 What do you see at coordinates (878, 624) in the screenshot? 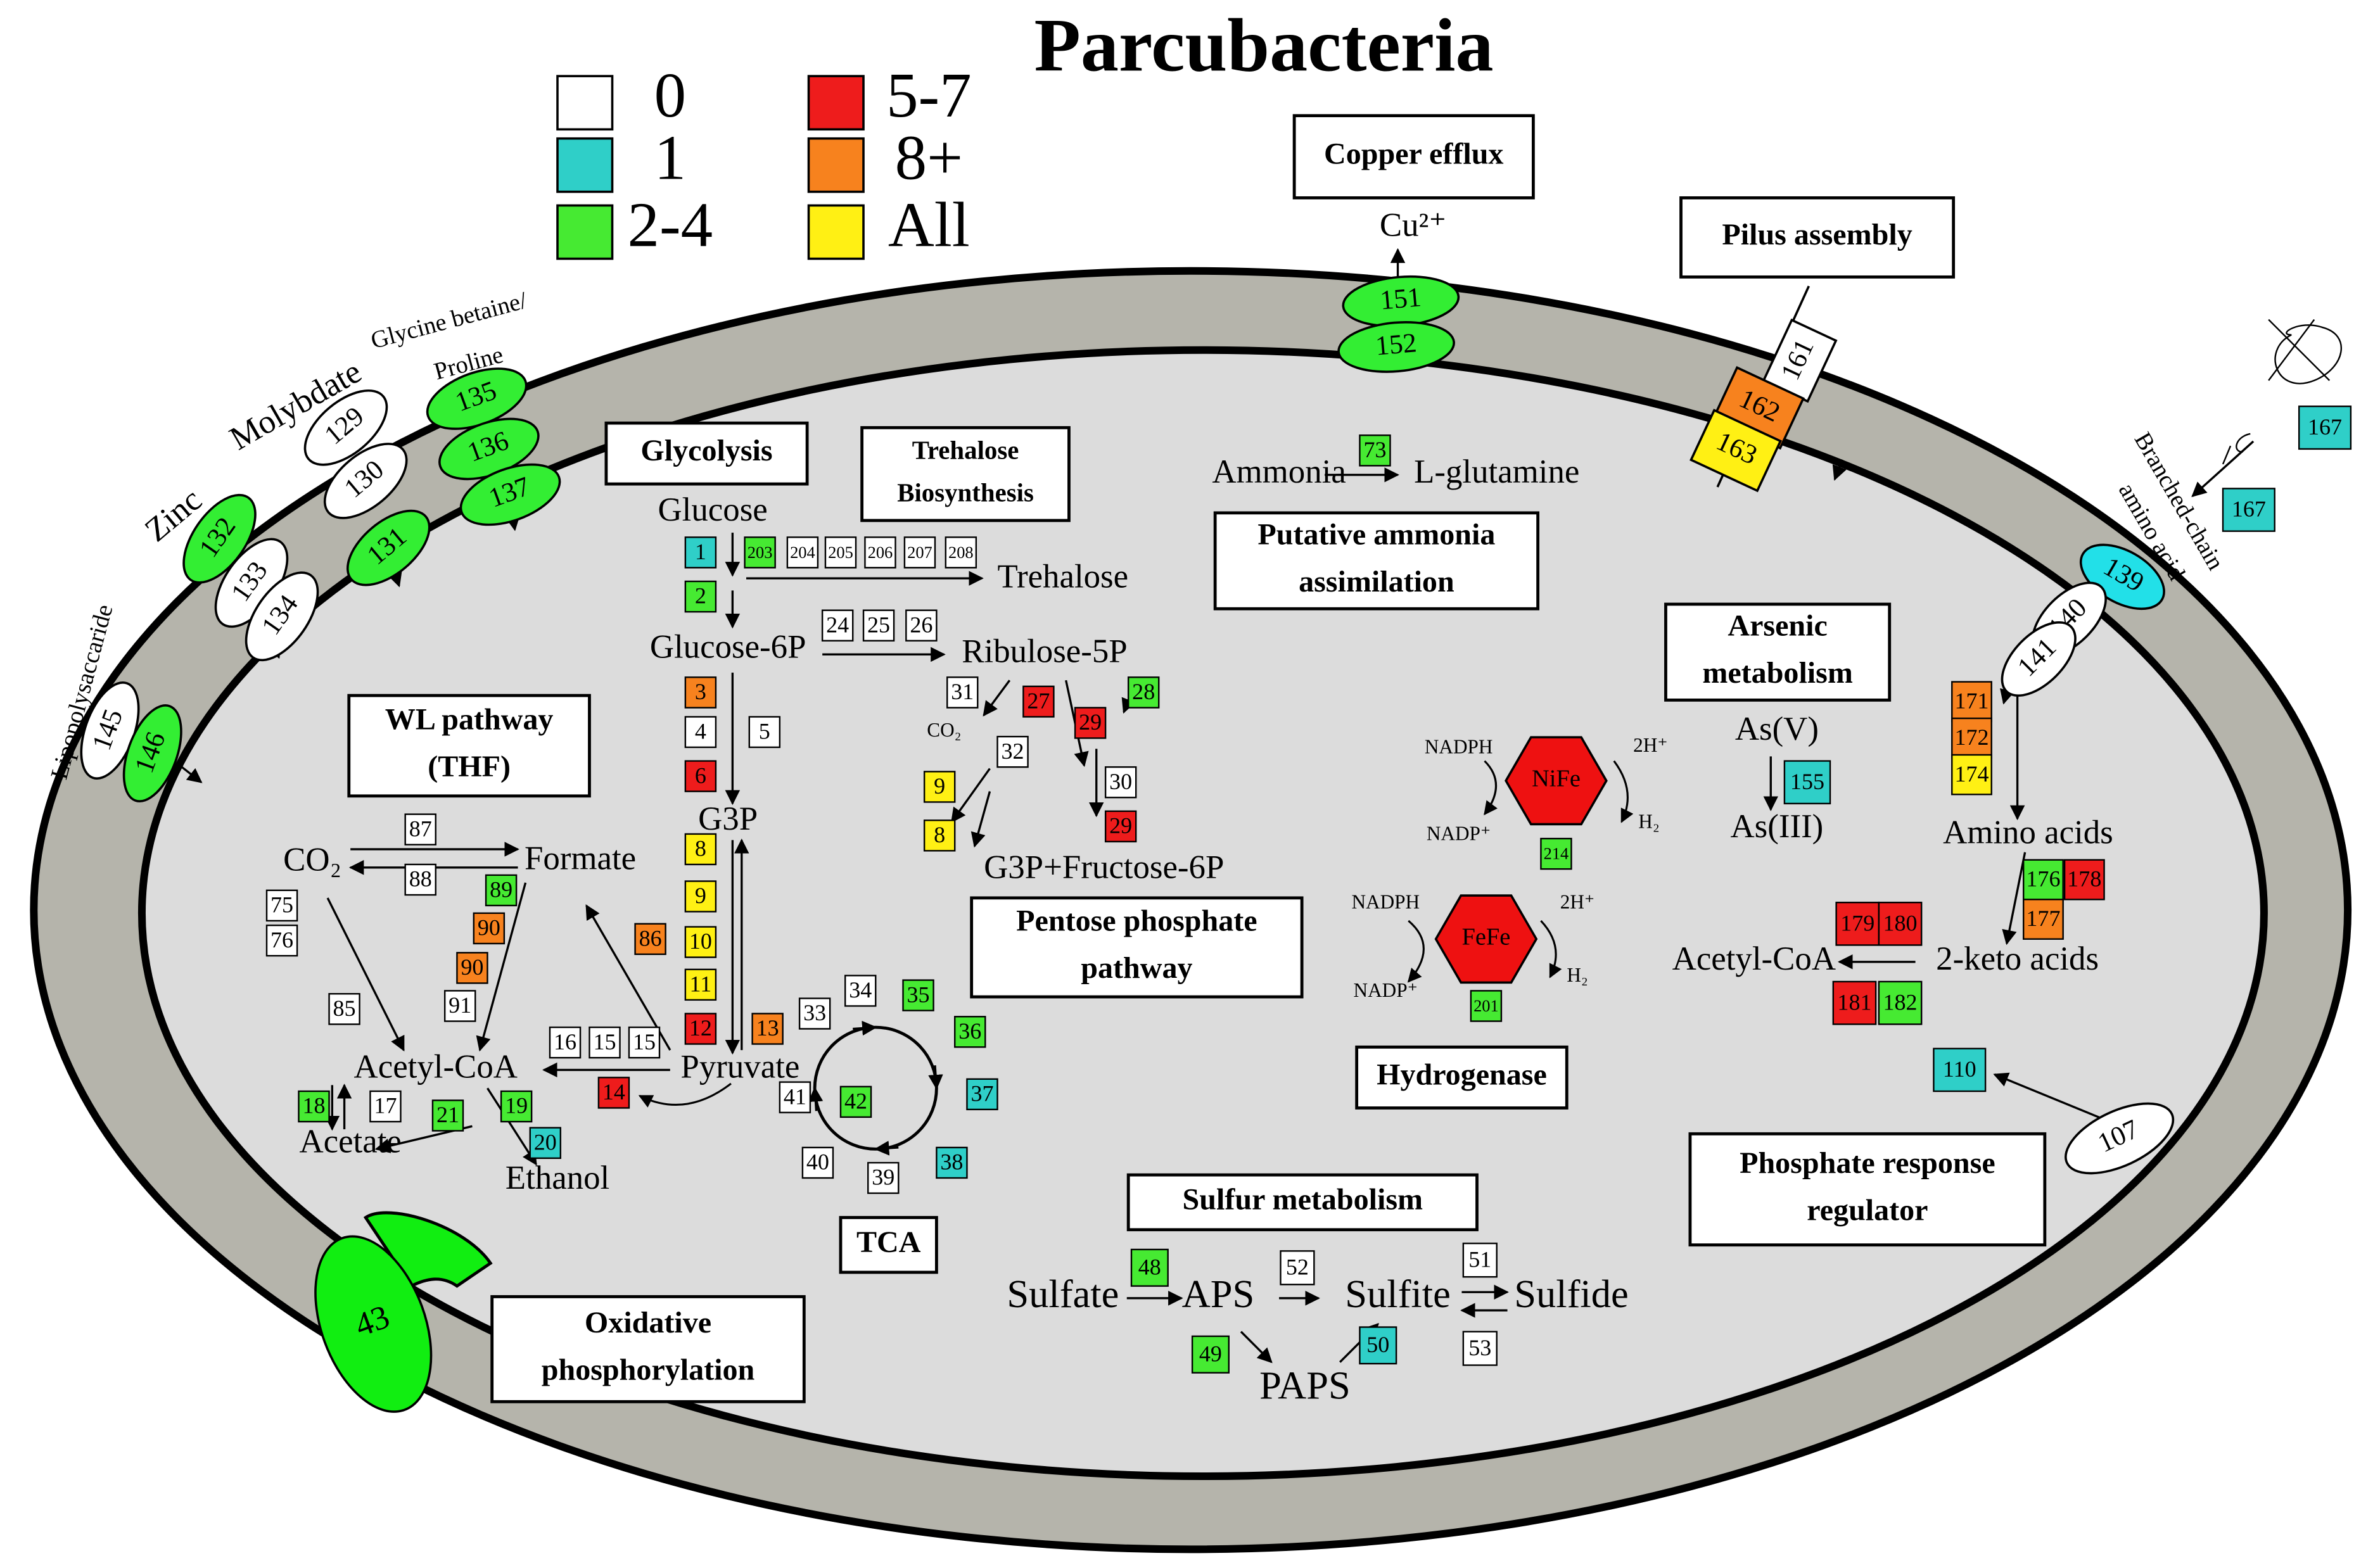
I see `enzyme-label: 25` at bounding box center [878, 624].